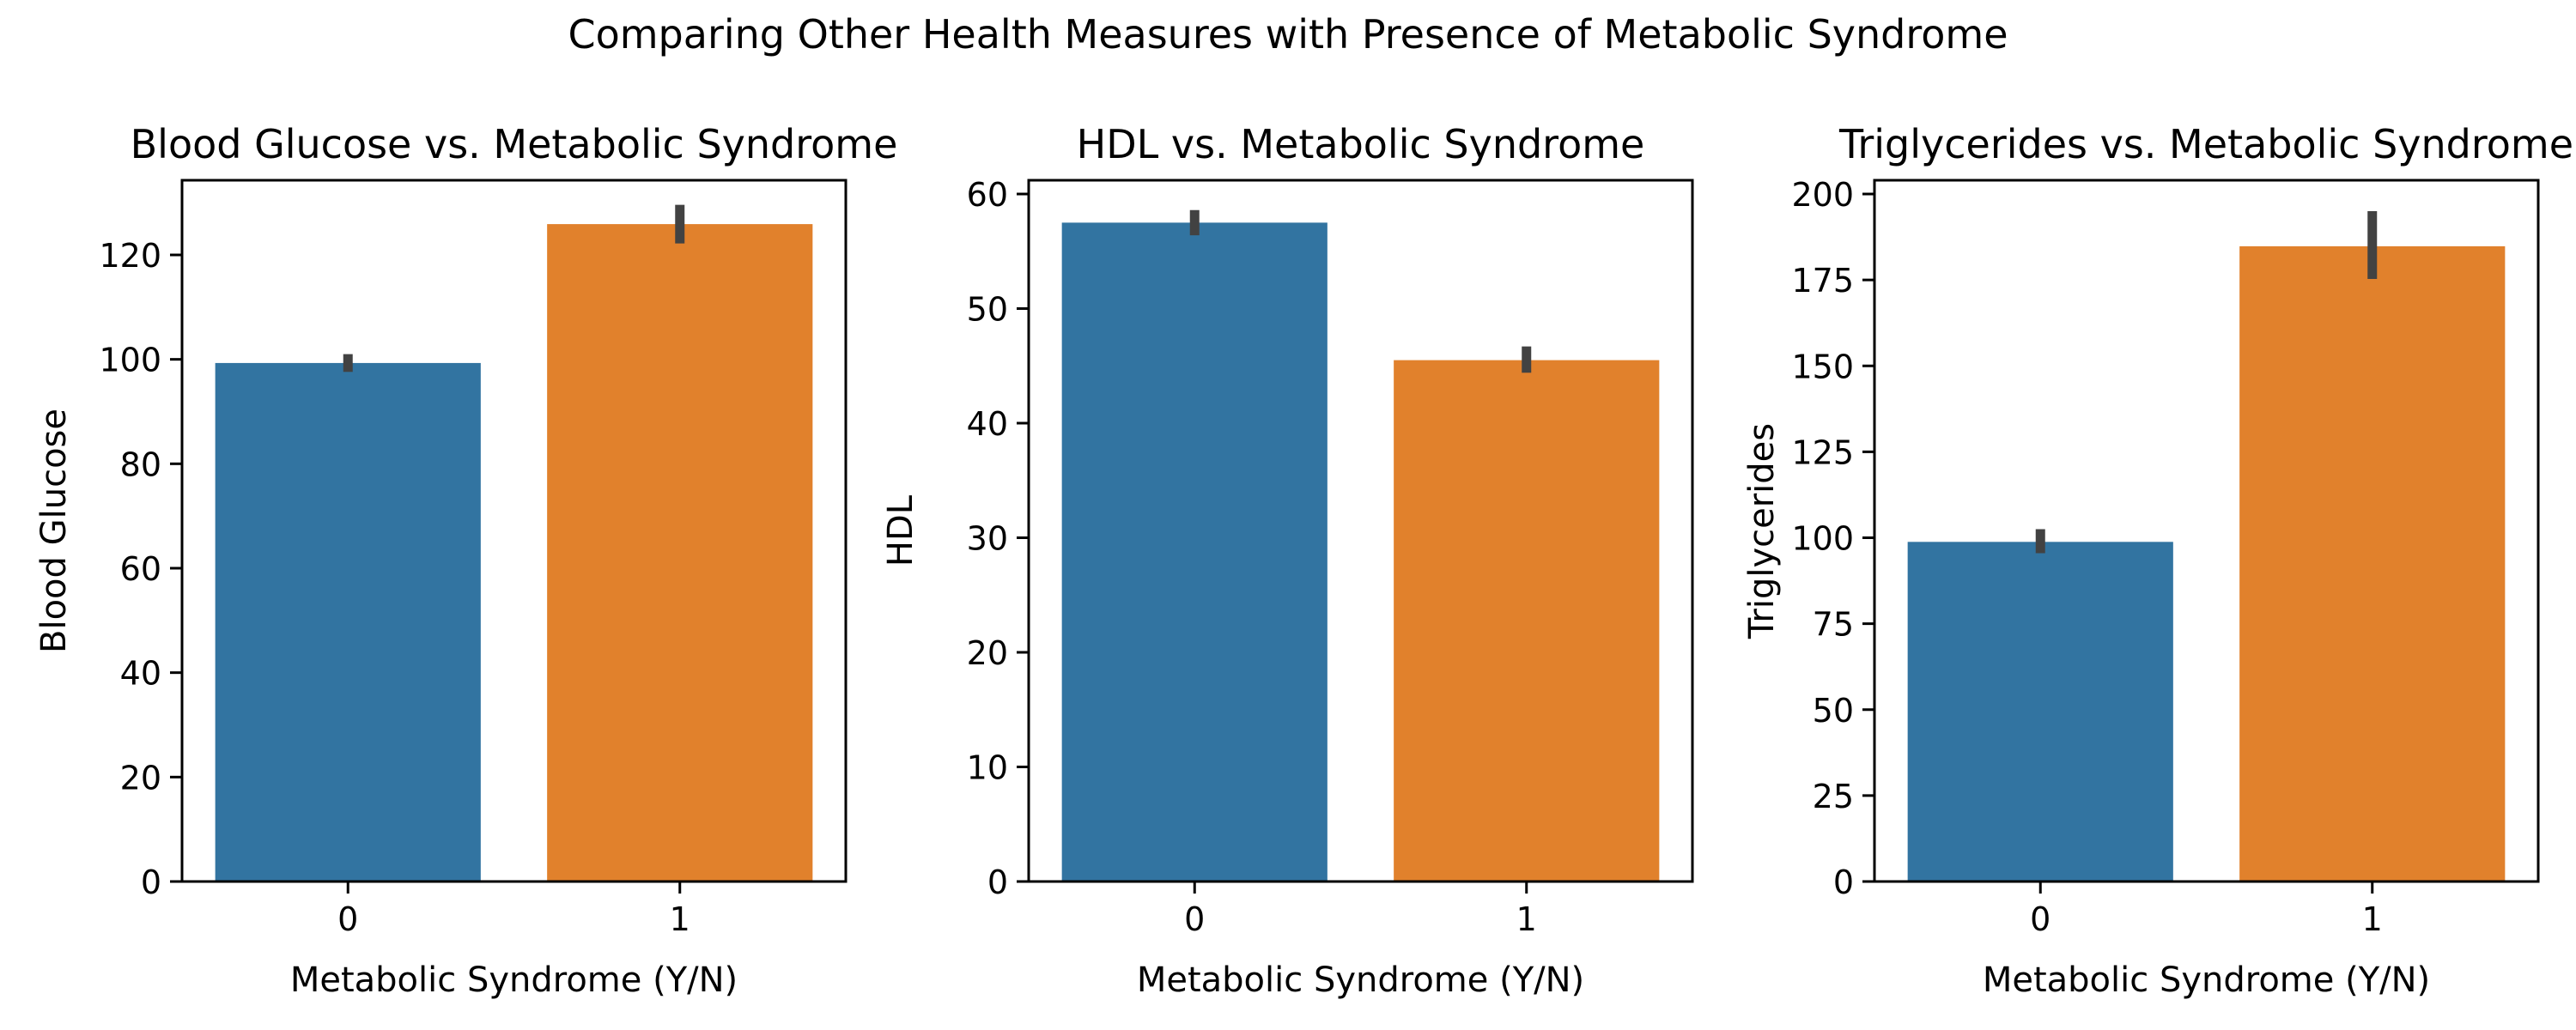  Describe the element at coordinates (54, 531) in the screenshot. I see `y-axis-label: Blood Glucose` at that location.